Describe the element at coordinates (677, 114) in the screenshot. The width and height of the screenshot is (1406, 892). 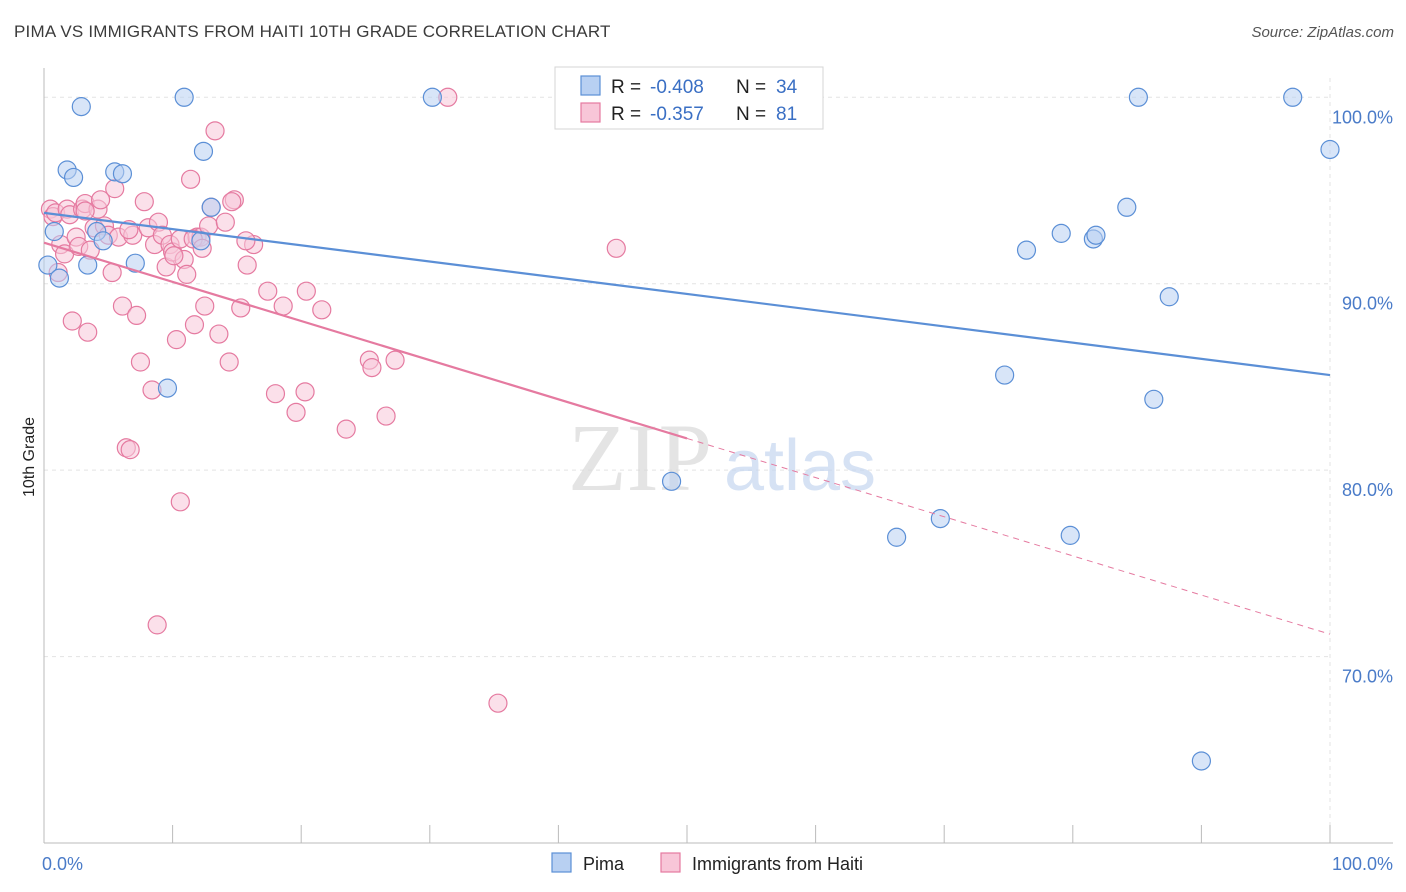
I see `legend-r-value-haiti: -0.357` at that location.